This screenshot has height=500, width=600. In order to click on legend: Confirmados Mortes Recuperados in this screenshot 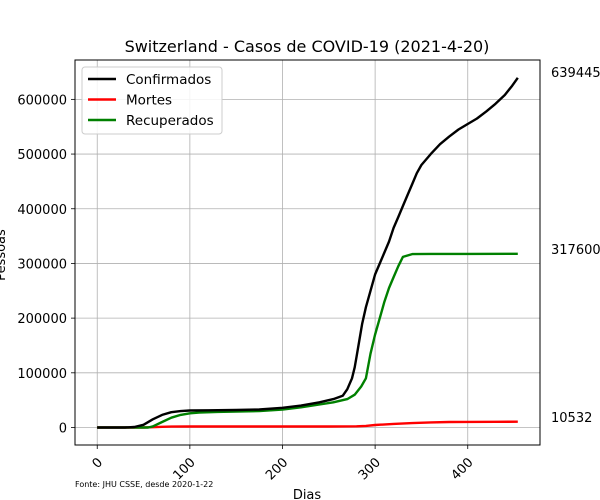, I will do `click(152, 100)`.